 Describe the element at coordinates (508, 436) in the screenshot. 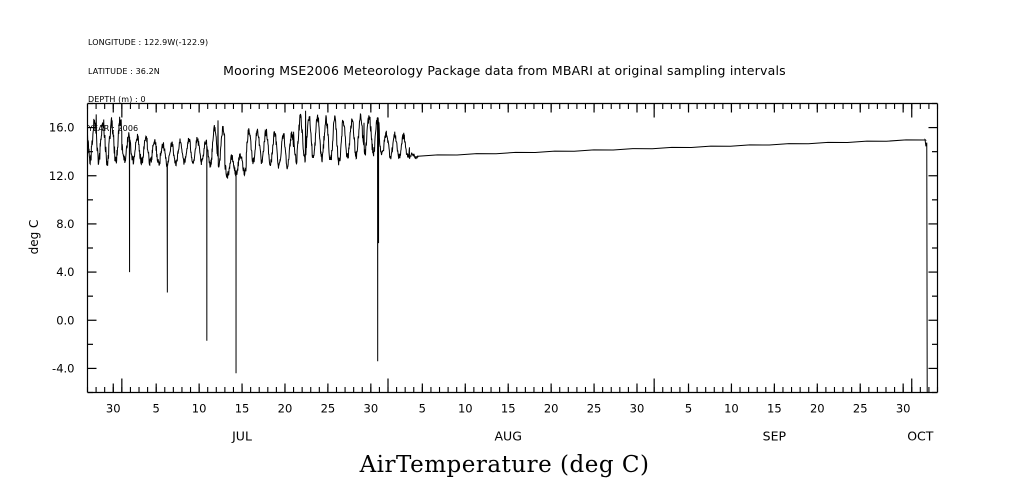

I see `month-label: AUG` at that location.